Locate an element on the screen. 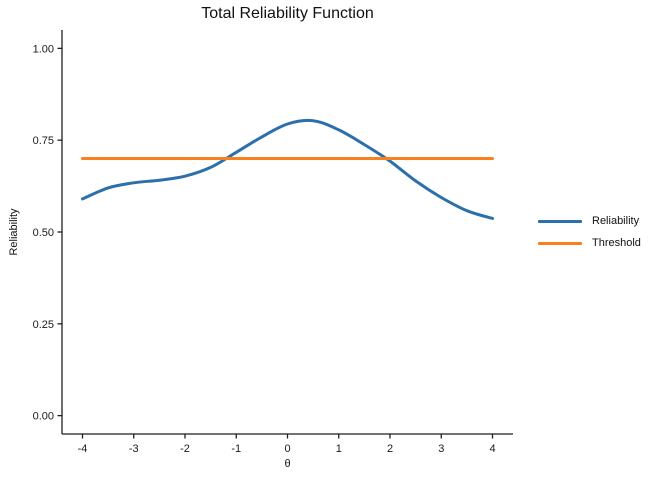  y-tick-label: 0.50 is located at coordinates (43, 233).